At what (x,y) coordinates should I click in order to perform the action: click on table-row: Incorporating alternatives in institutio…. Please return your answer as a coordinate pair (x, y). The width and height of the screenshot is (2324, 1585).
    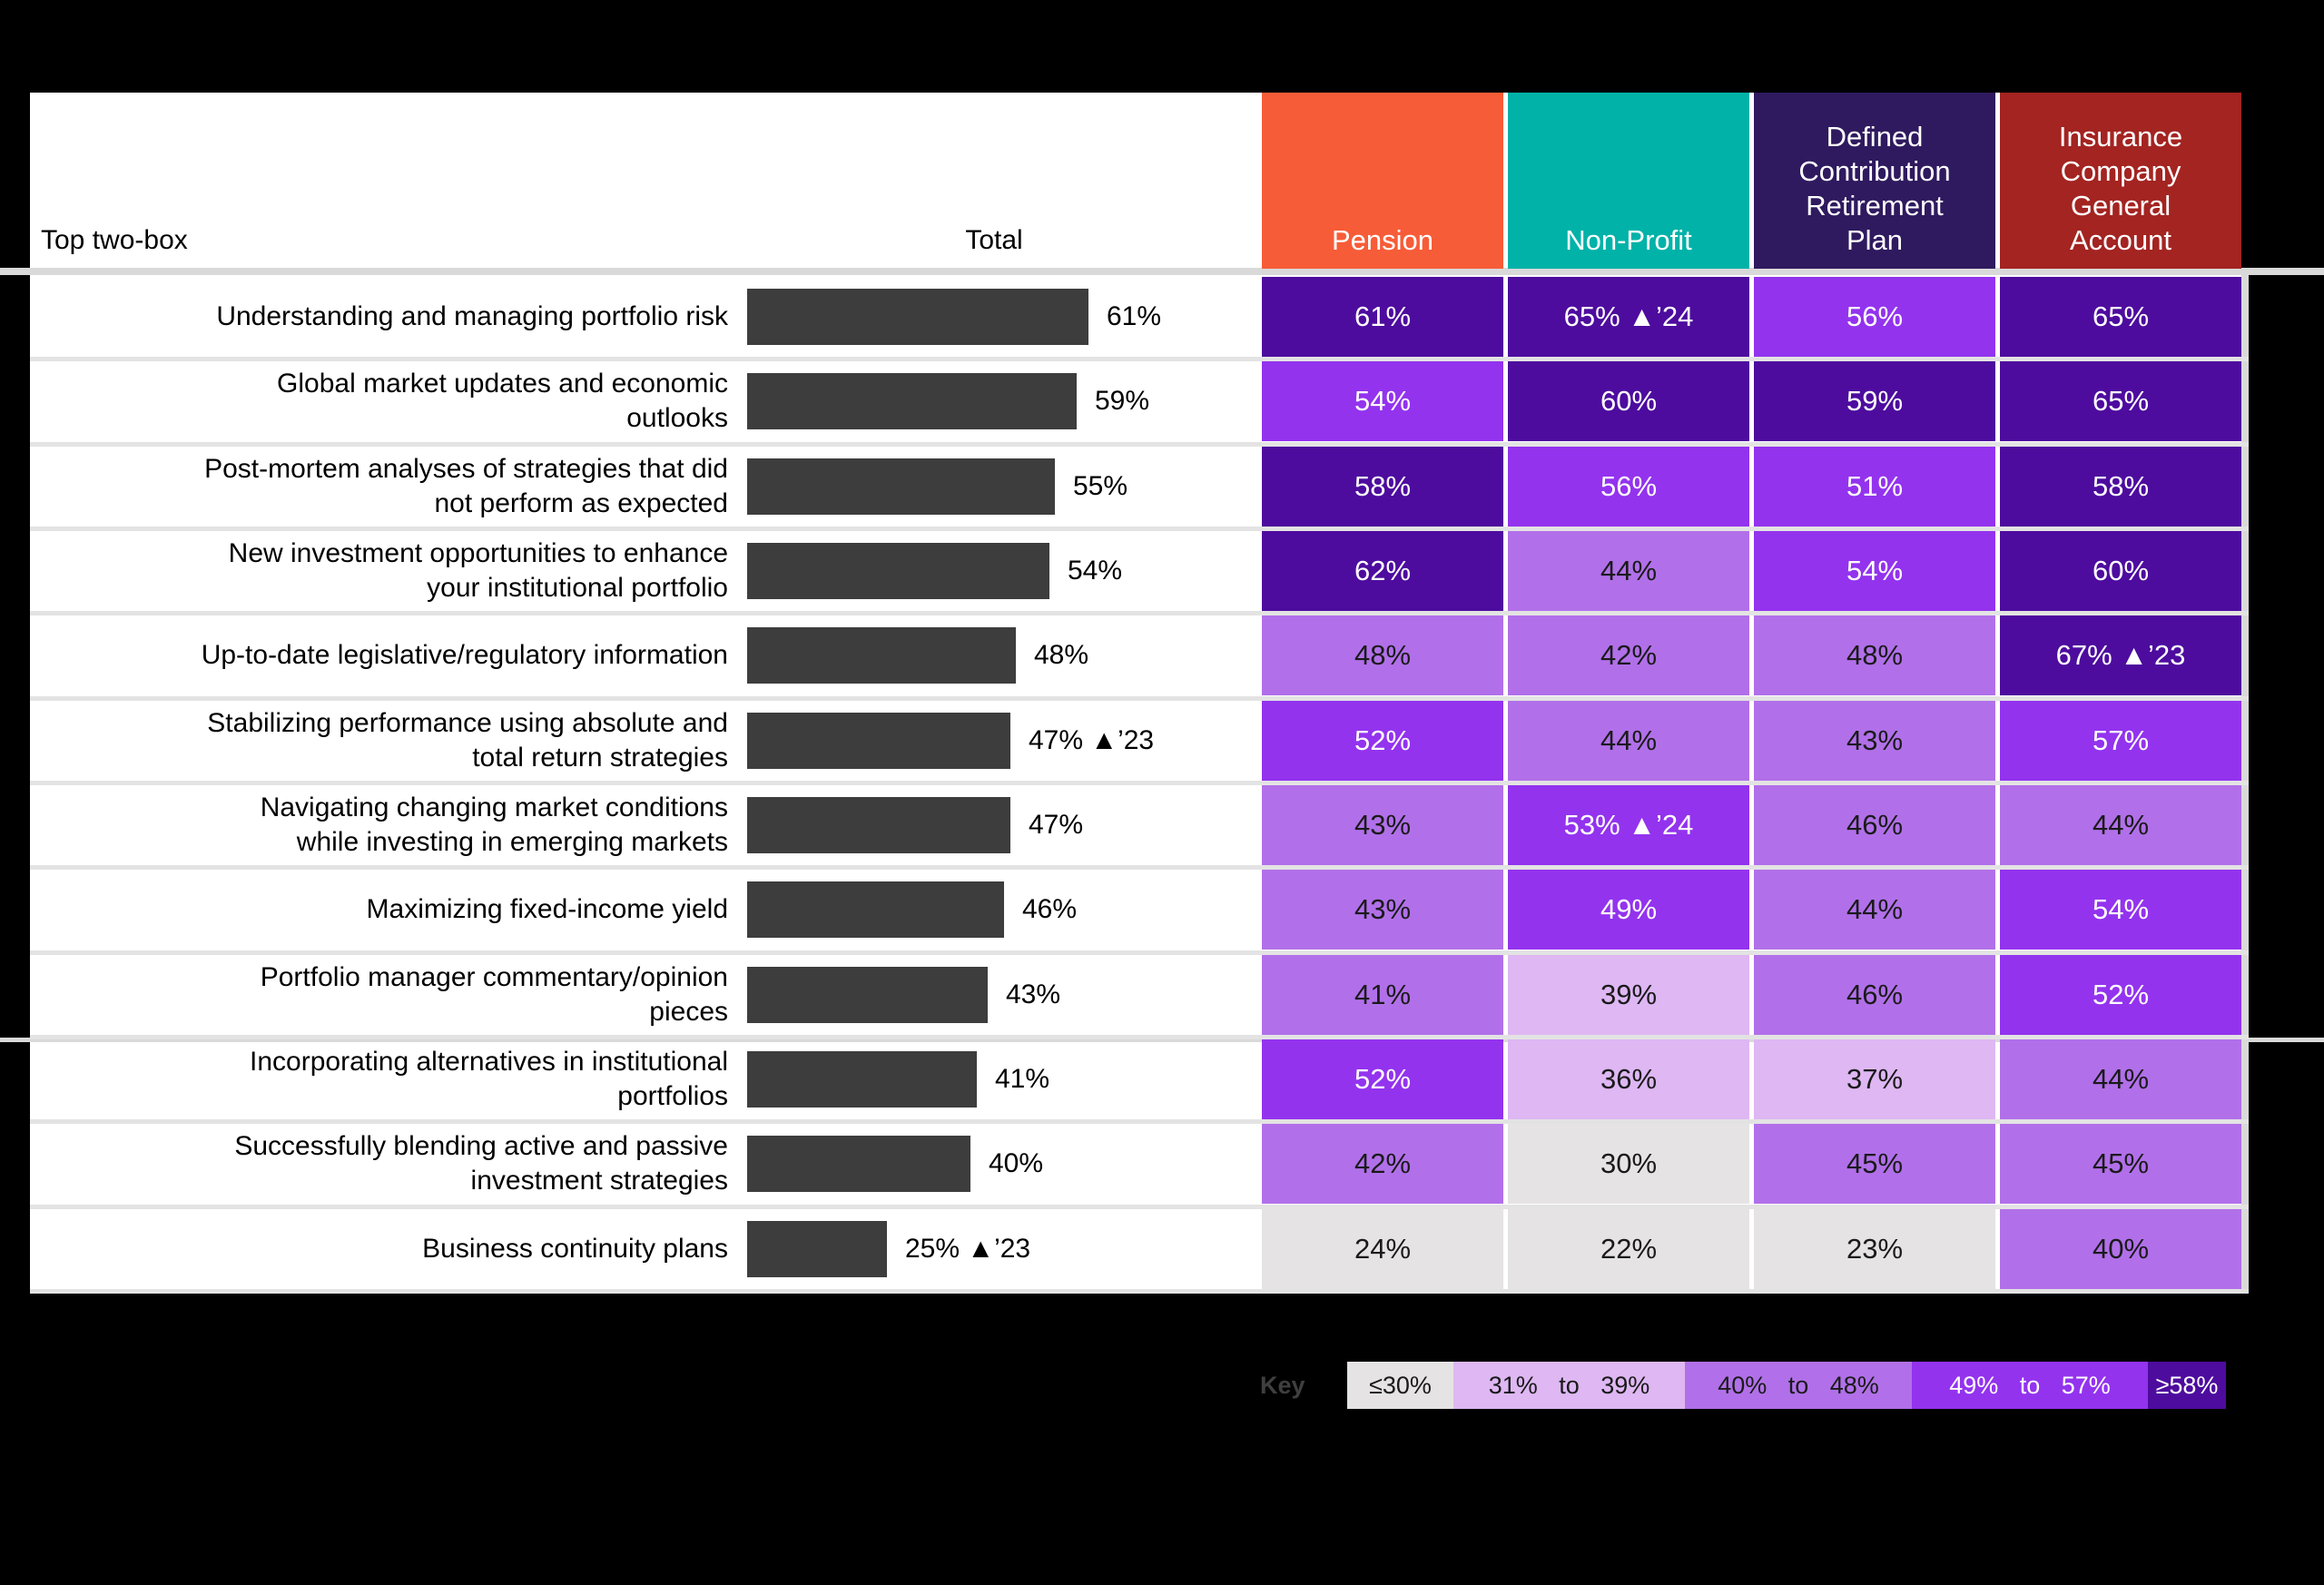
    Looking at the image, I should click on (1162, 1079).